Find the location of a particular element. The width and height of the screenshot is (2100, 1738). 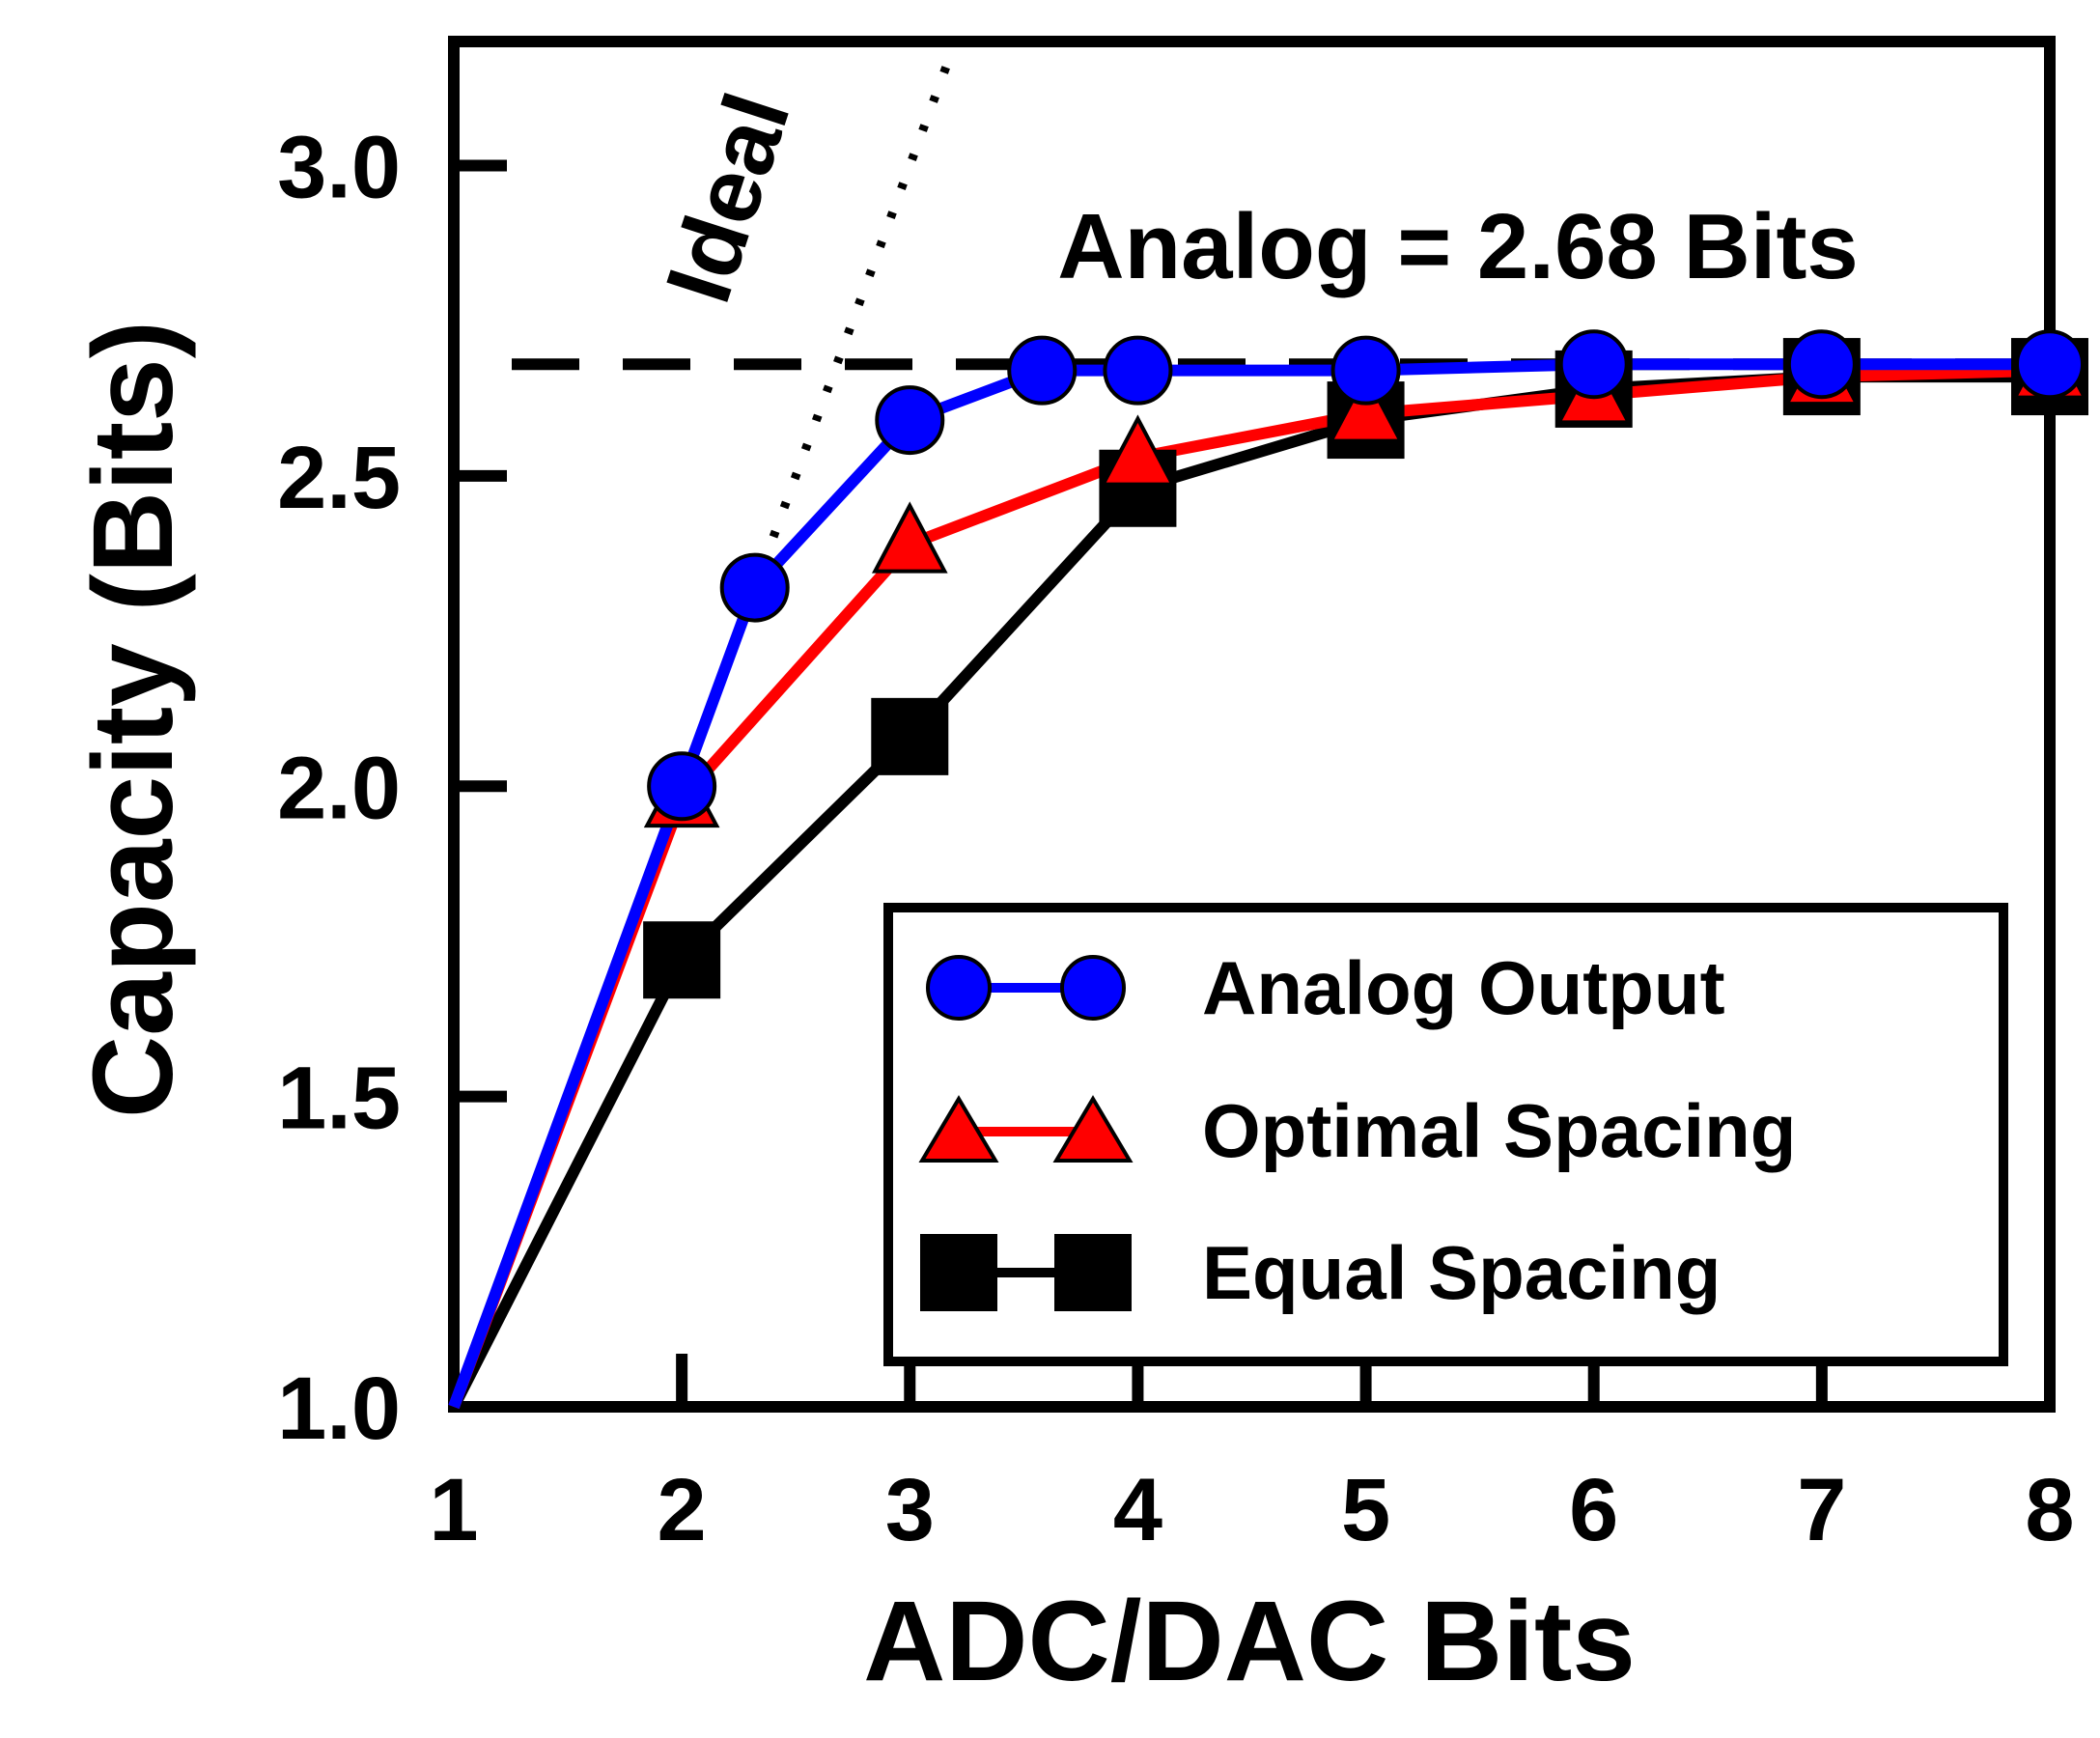

x-tick-label: 6 is located at coordinates (1594, 1510).